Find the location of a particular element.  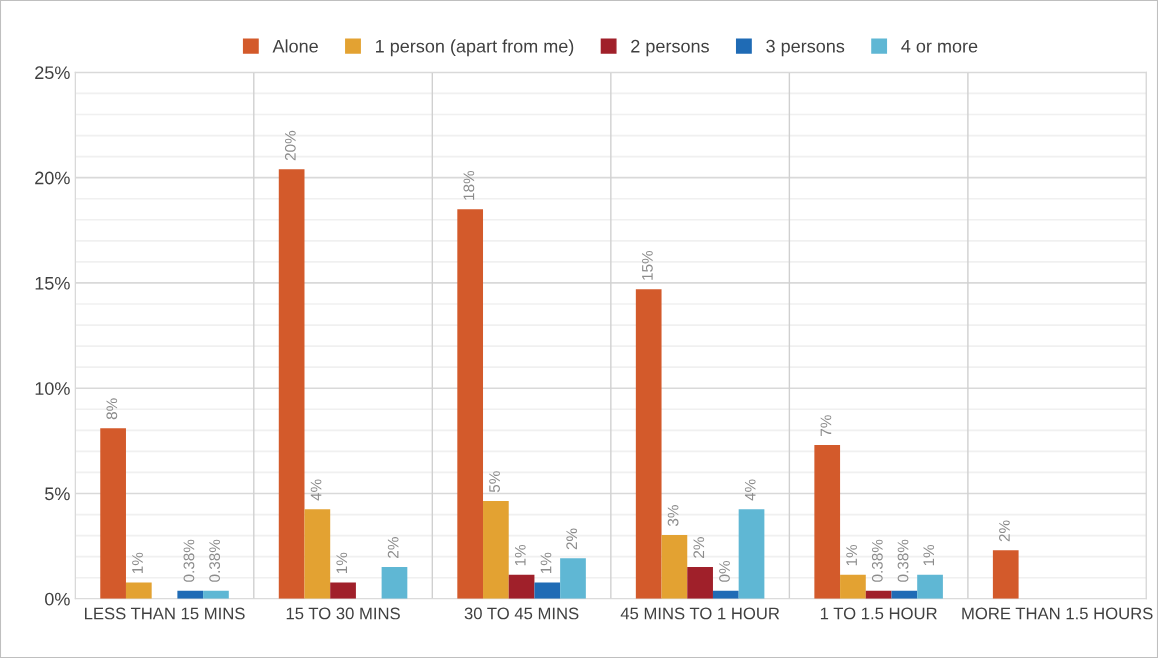

data-label: 5% is located at coordinates (494, 482).